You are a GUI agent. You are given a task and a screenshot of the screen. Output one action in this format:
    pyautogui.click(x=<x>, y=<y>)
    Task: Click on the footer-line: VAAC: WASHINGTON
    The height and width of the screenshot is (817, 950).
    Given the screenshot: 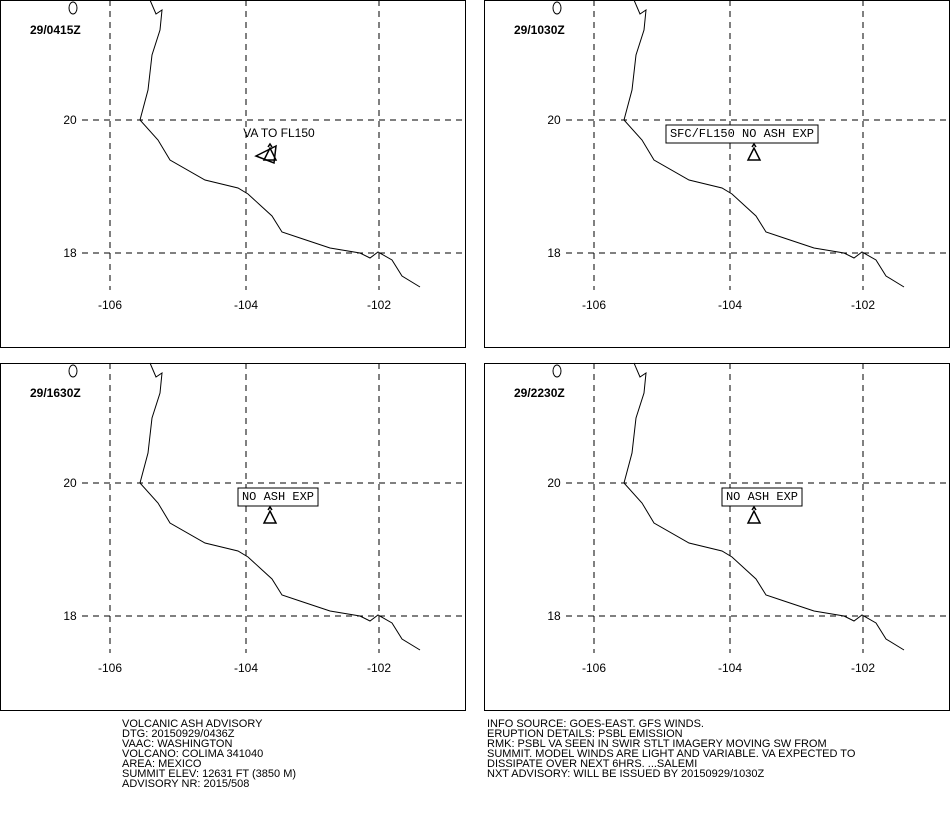 What is the action you would take?
    pyautogui.click(x=177, y=744)
    